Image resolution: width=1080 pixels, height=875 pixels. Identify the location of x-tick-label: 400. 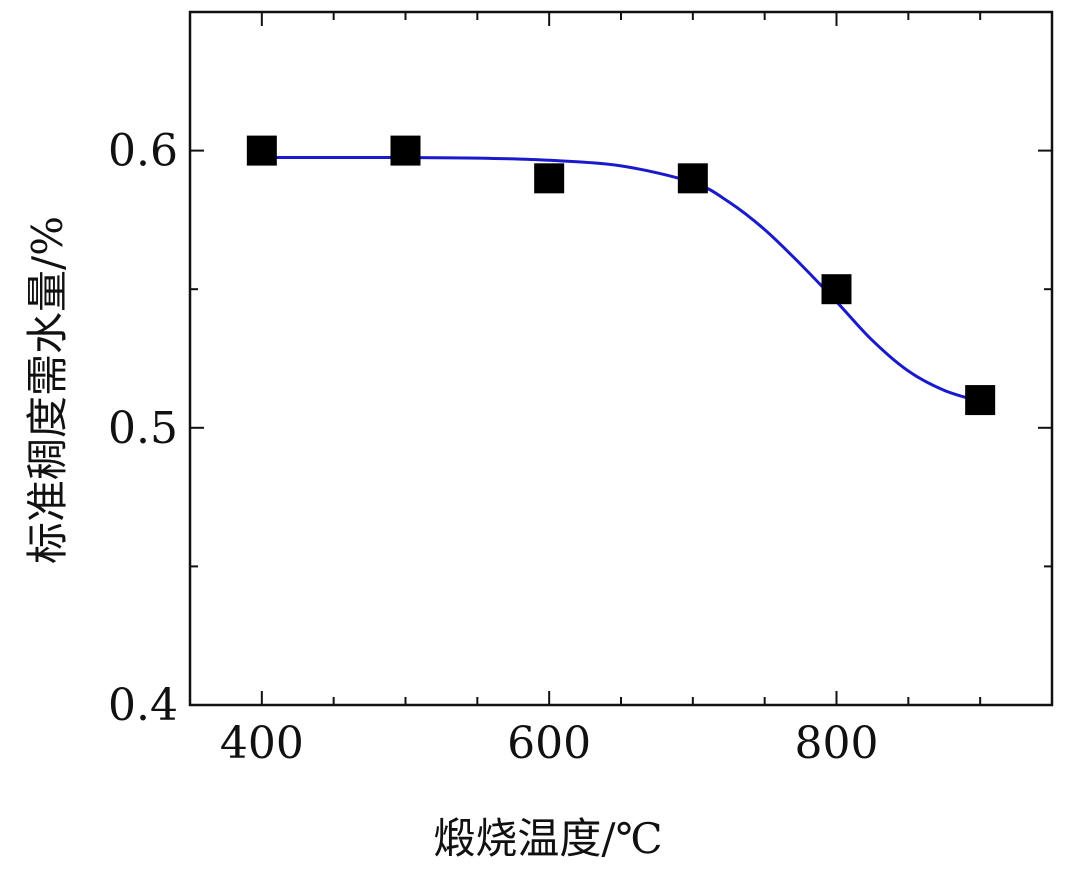
(262, 743).